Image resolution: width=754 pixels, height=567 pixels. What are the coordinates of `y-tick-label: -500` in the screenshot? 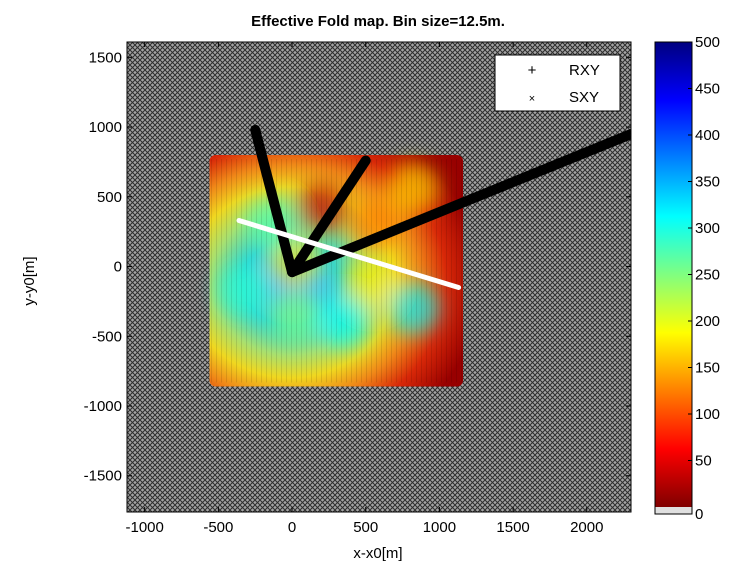 It's located at (107, 336).